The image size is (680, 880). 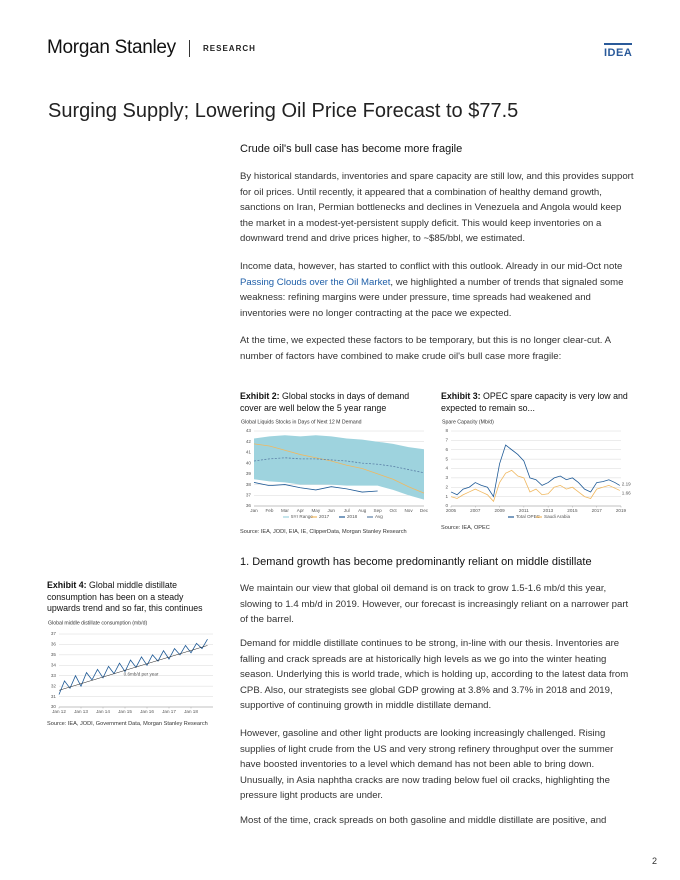 I want to click on y-tick-label: 41, so click(x=249, y=452).